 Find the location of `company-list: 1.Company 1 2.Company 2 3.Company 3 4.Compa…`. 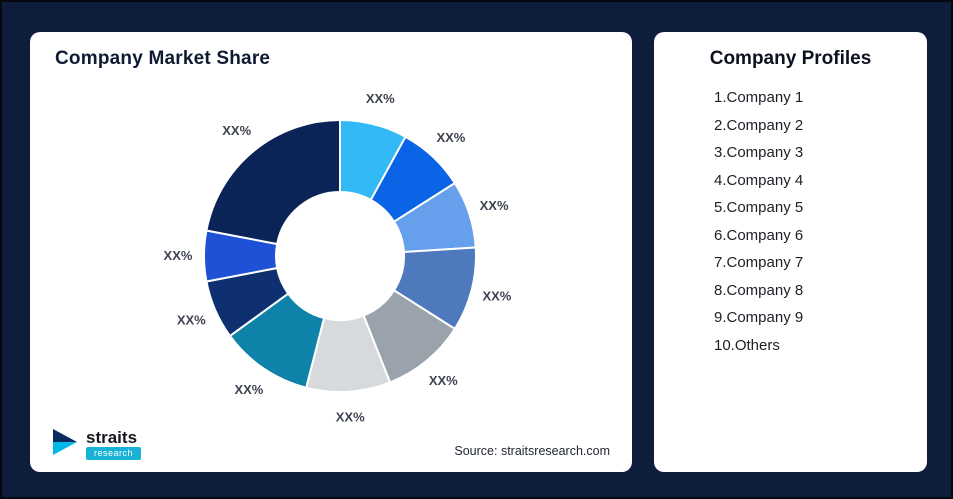

company-list: 1.Company 1 2.Company 2 3.Company 3 4.Compa… is located at coordinates (758, 221).